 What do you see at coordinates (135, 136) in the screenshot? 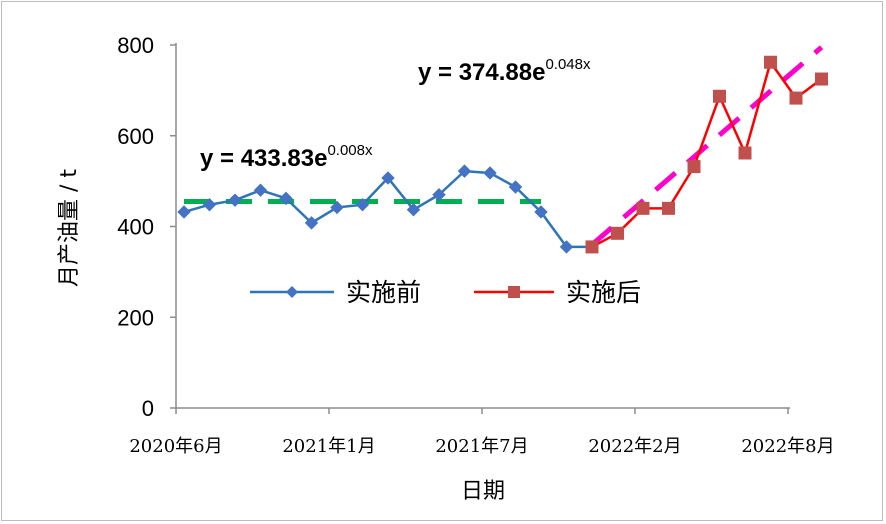
I see `y-tick-label: 600` at bounding box center [135, 136].